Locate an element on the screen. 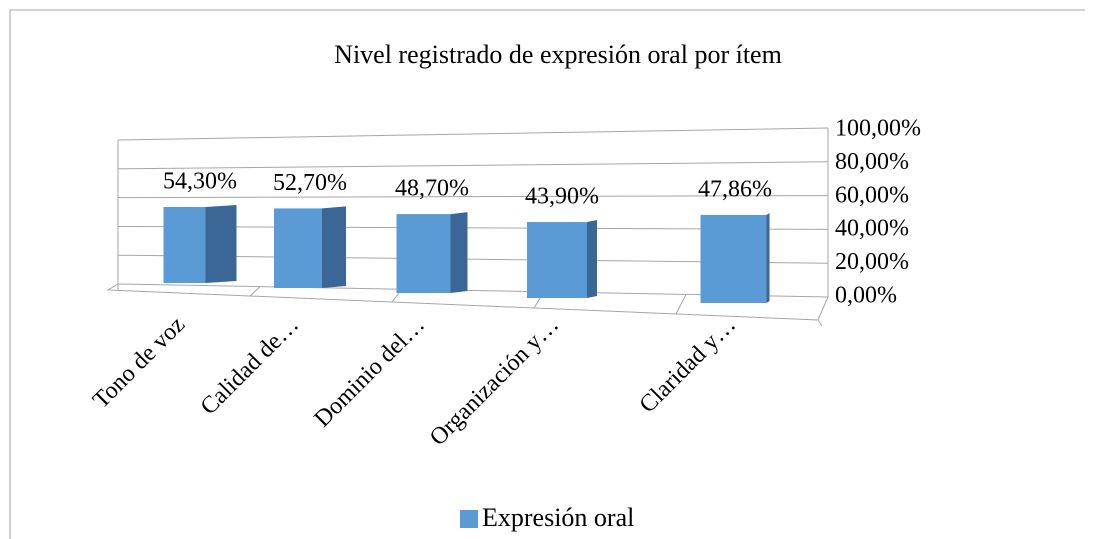  y-tick-label: 0,00% is located at coordinates (866, 296).